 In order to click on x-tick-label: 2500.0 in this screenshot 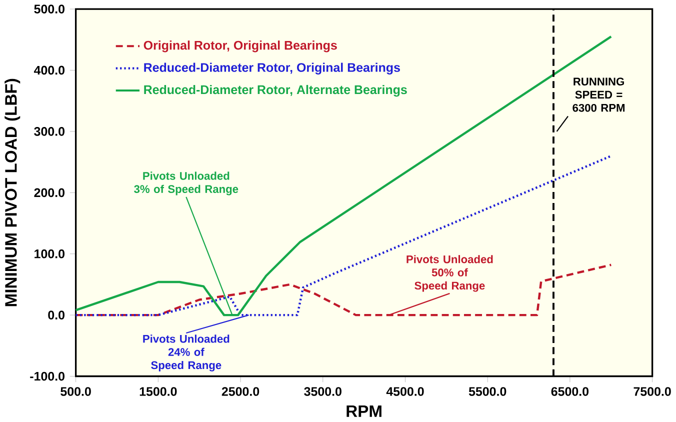, I will do `click(241, 391)`.